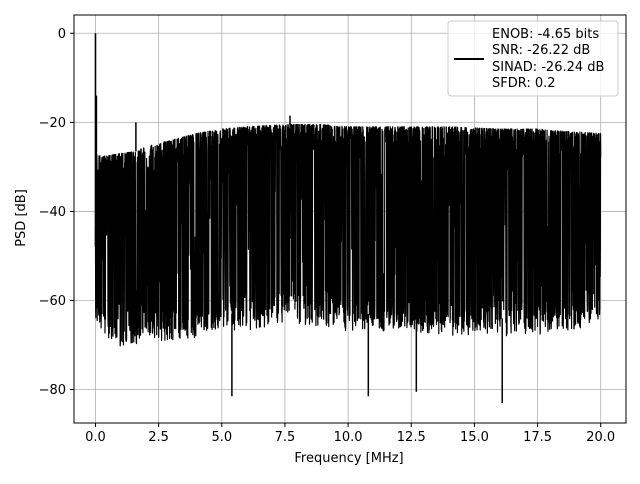  Describe the element at coordinates (221, 437) in the screenshot. I see `x-tick-label: 5.0` at that location.